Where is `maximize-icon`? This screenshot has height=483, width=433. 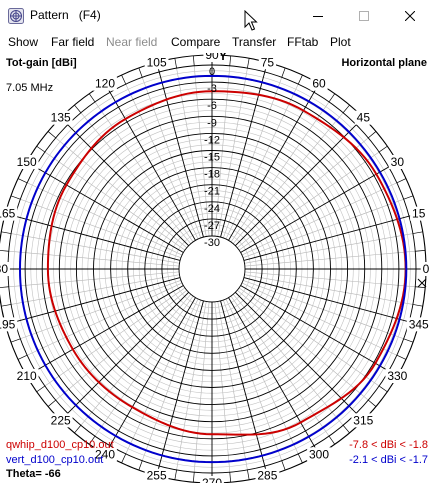 maximize-icon is located at coordinates (364, 15).